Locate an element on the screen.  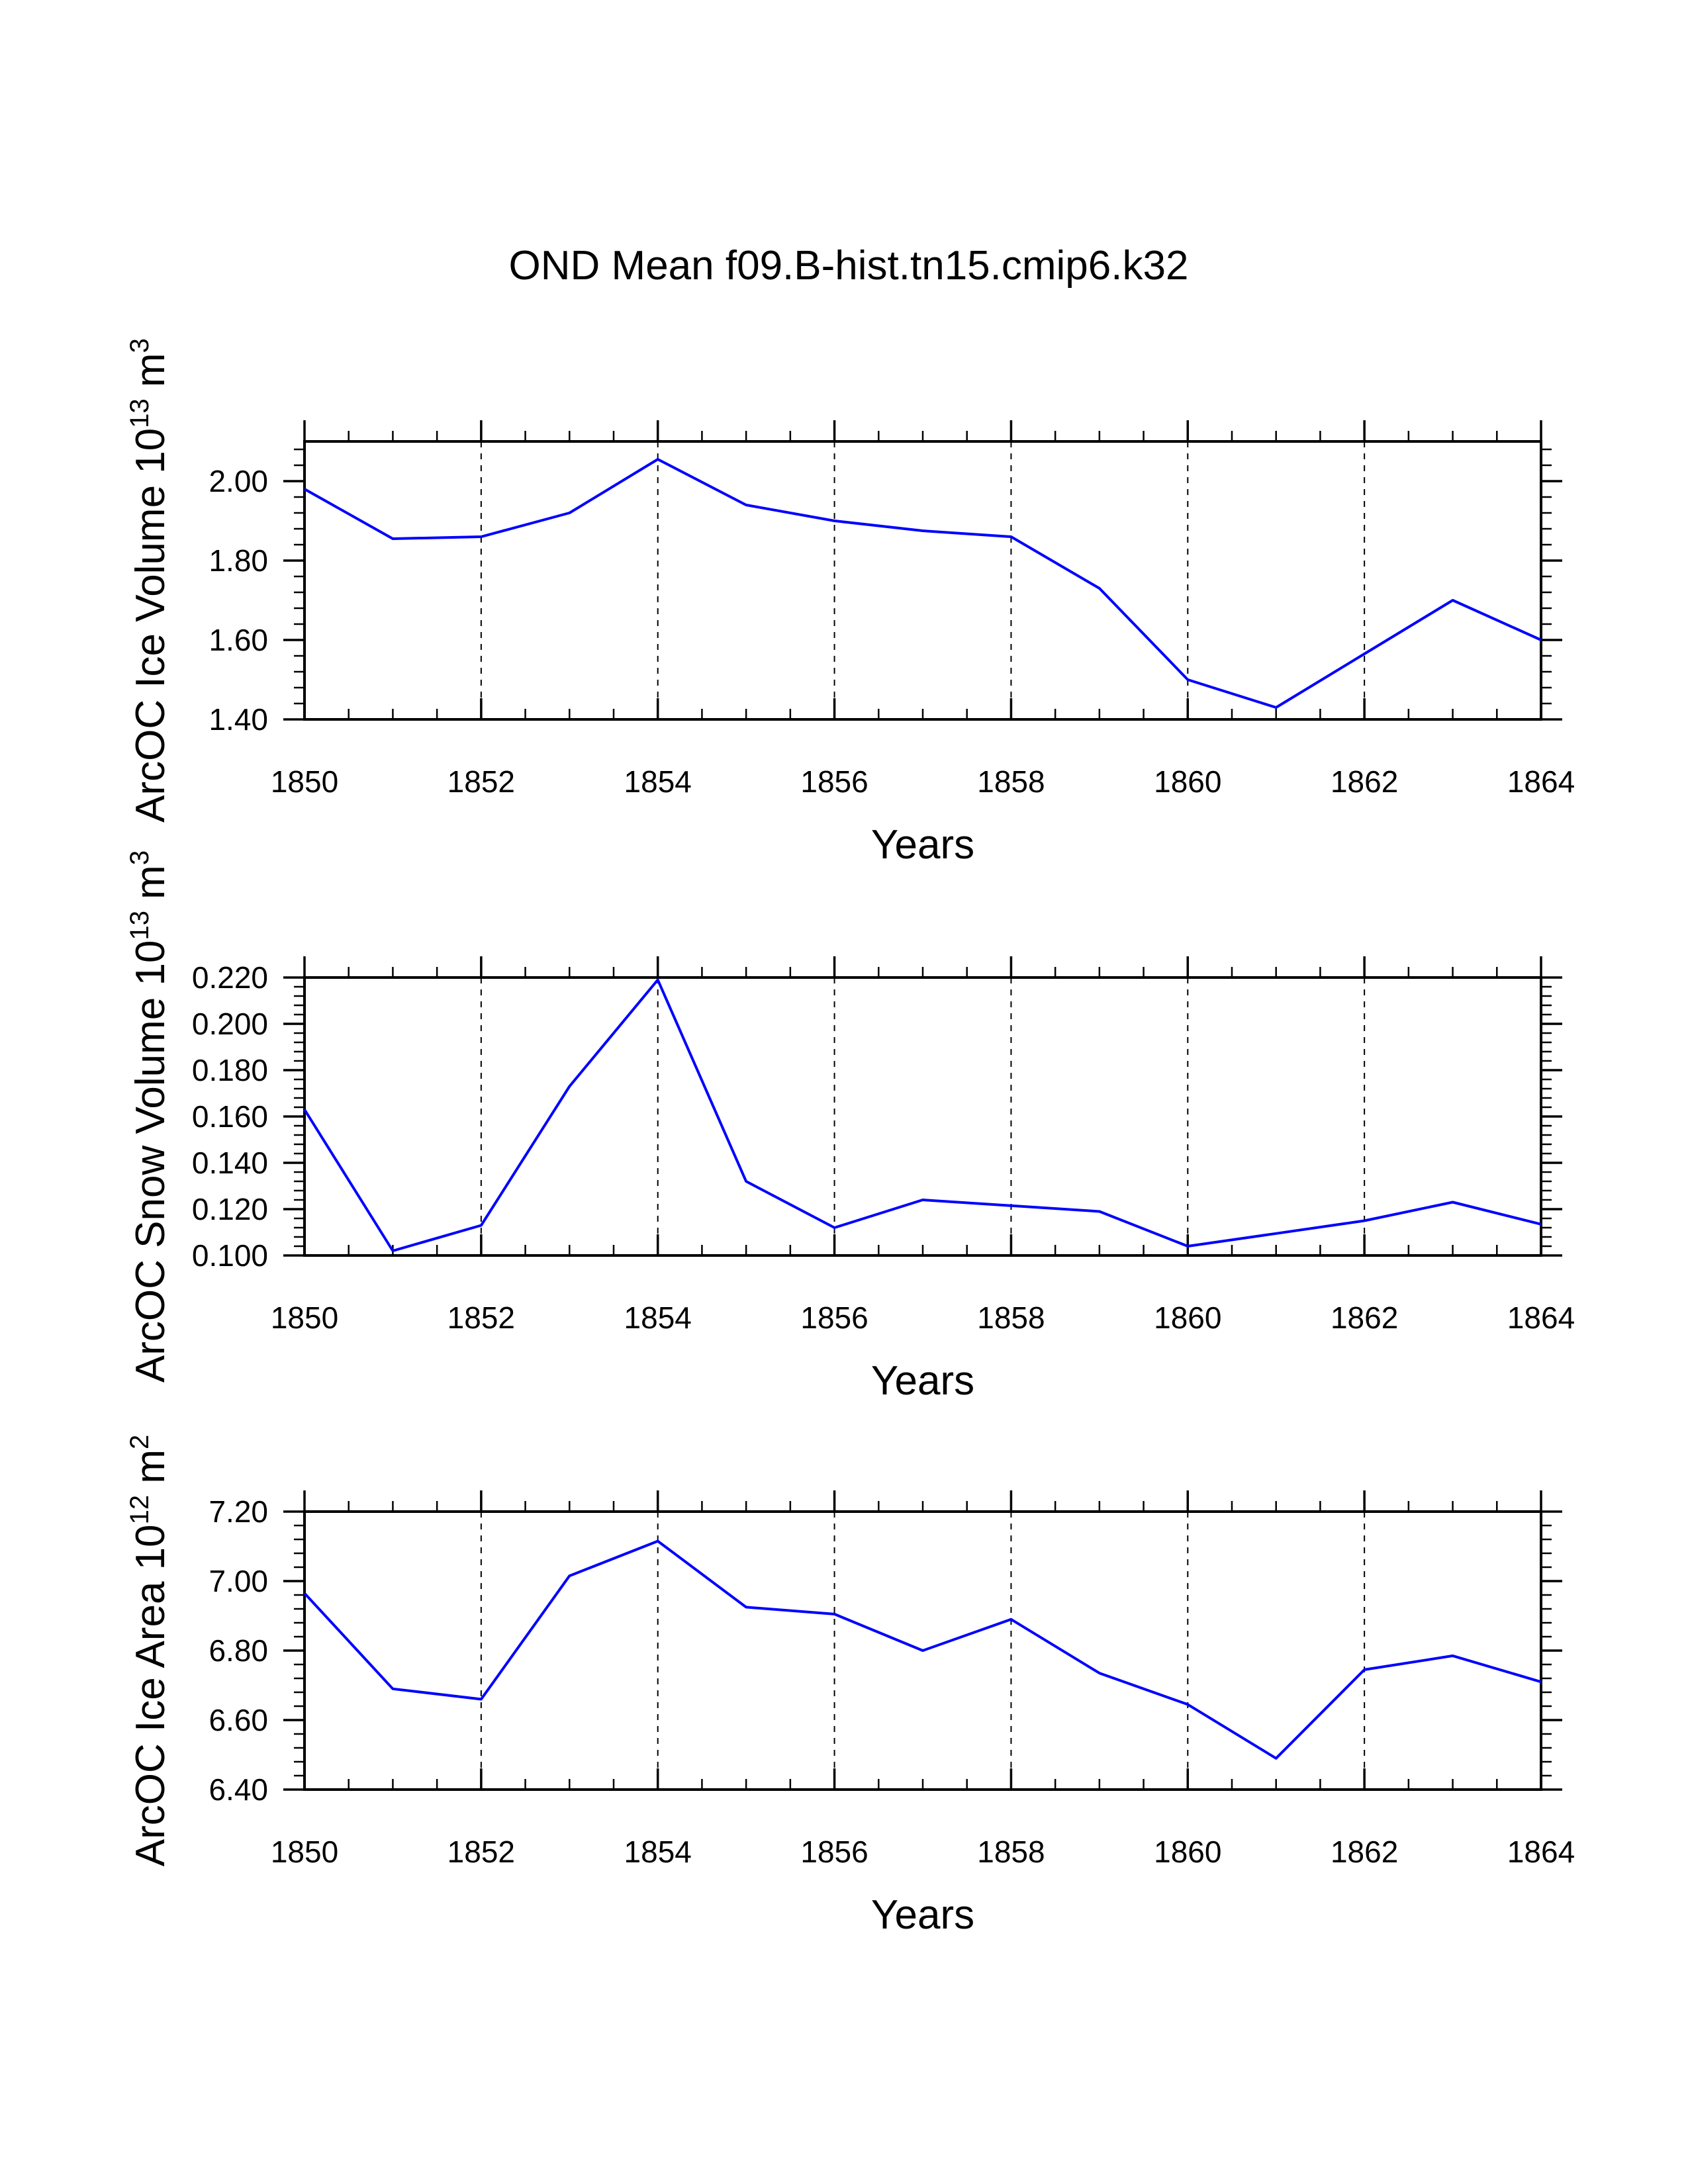
y-tick-label: 7.20 is located at coordinates (238, 1511).